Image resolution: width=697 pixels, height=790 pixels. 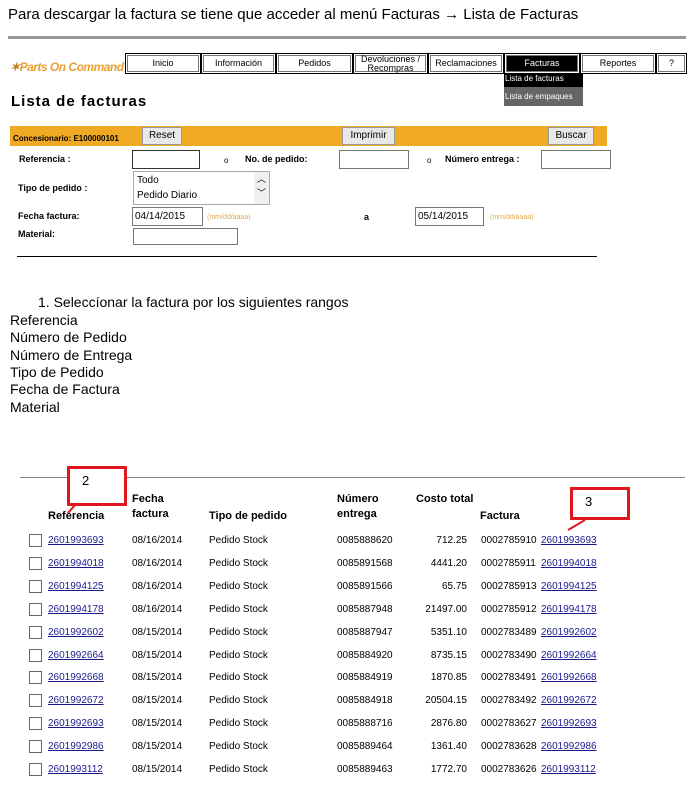 What do you see at coordinates (35, 406) in the screenshot?
I see `range-item: Material` at bounding box center [35, 406].